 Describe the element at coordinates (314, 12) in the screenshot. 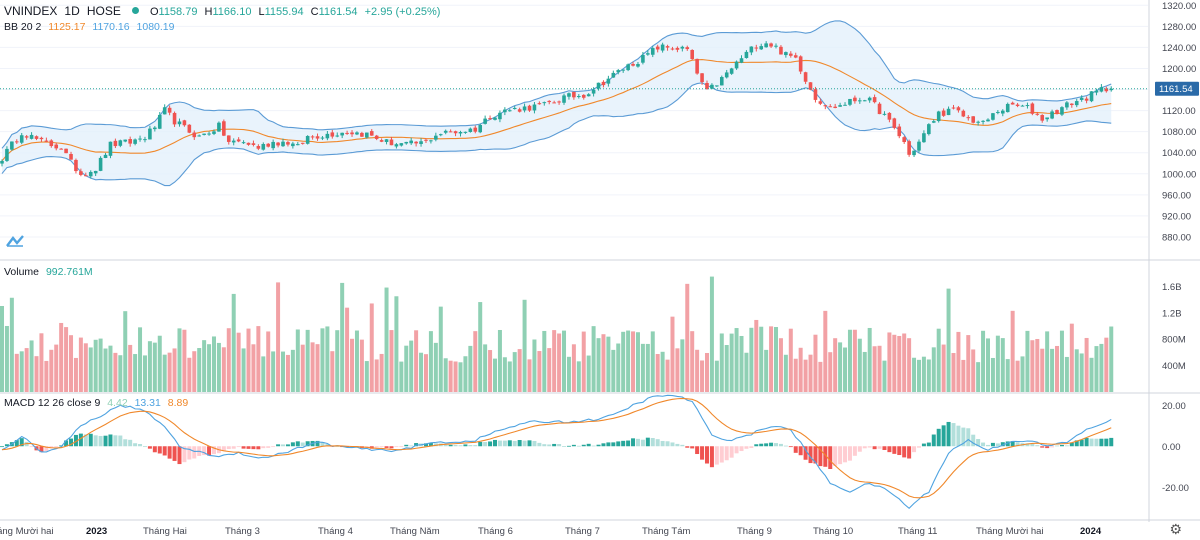

I see `close-label: C` at that location.